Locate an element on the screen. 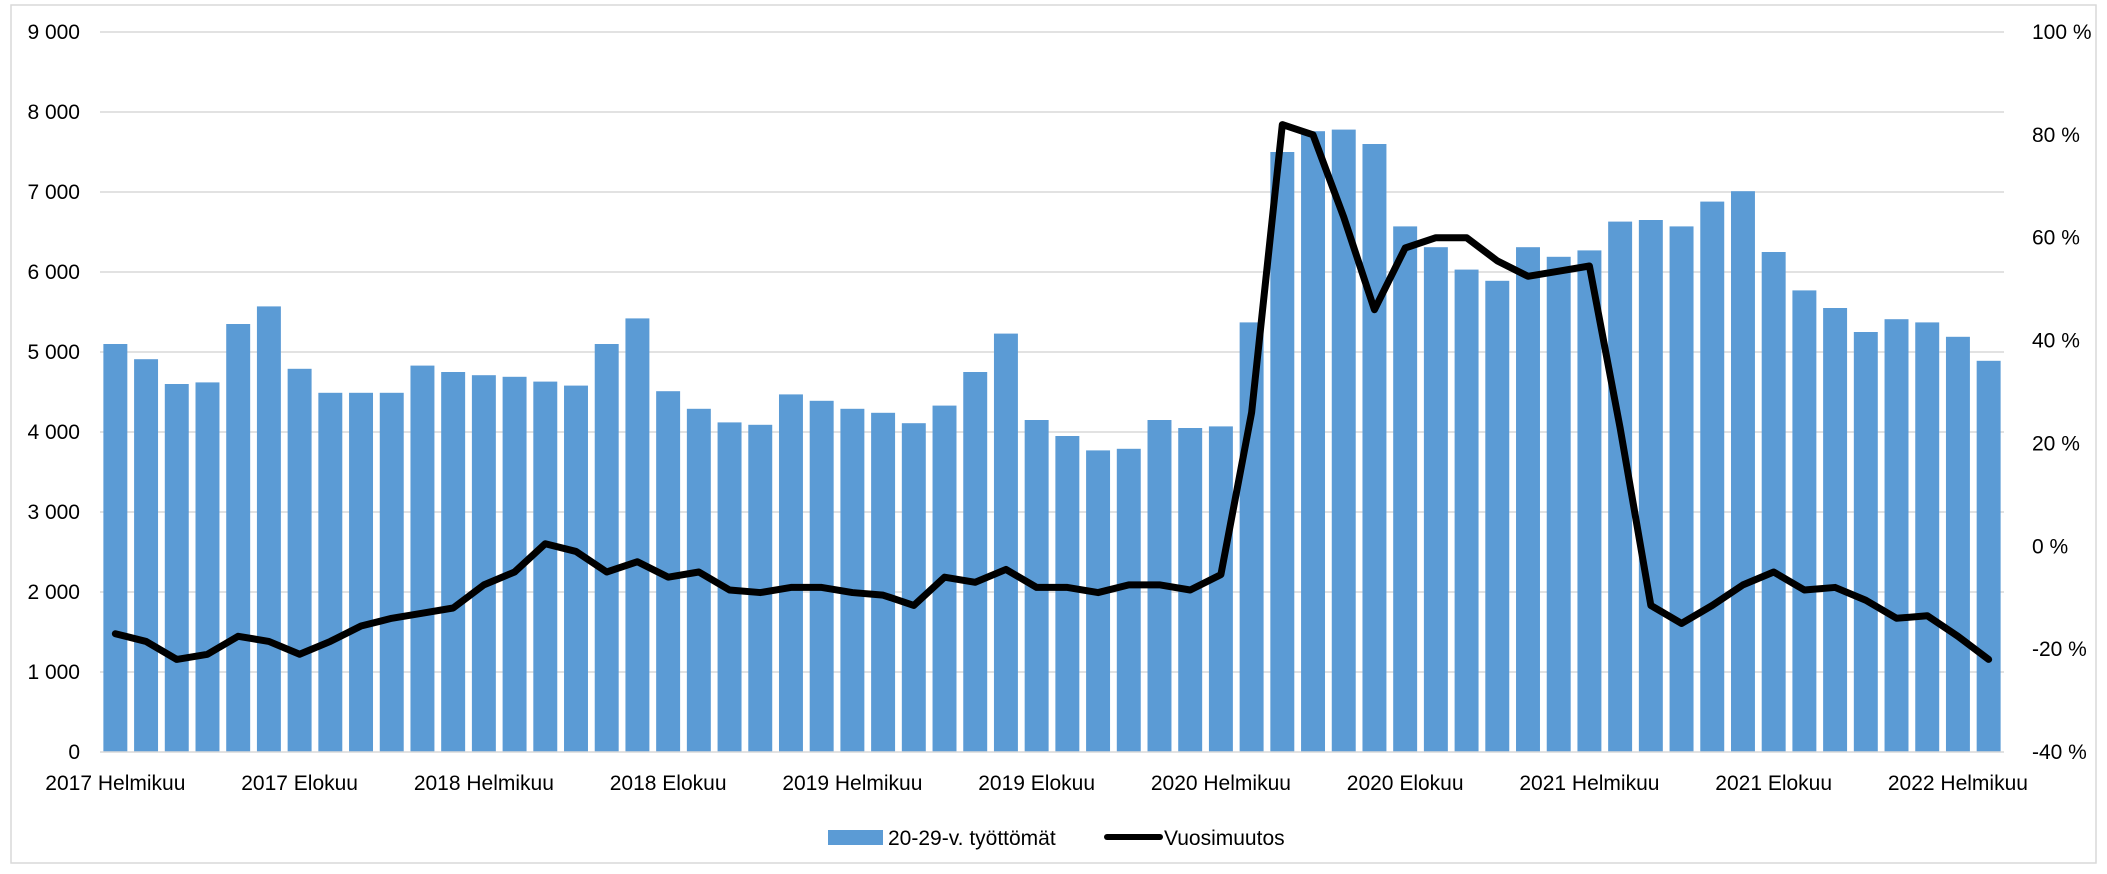 The image size is (2107, 874). y-right-tick-label: 100 % is located at coordinates (2062, 32).